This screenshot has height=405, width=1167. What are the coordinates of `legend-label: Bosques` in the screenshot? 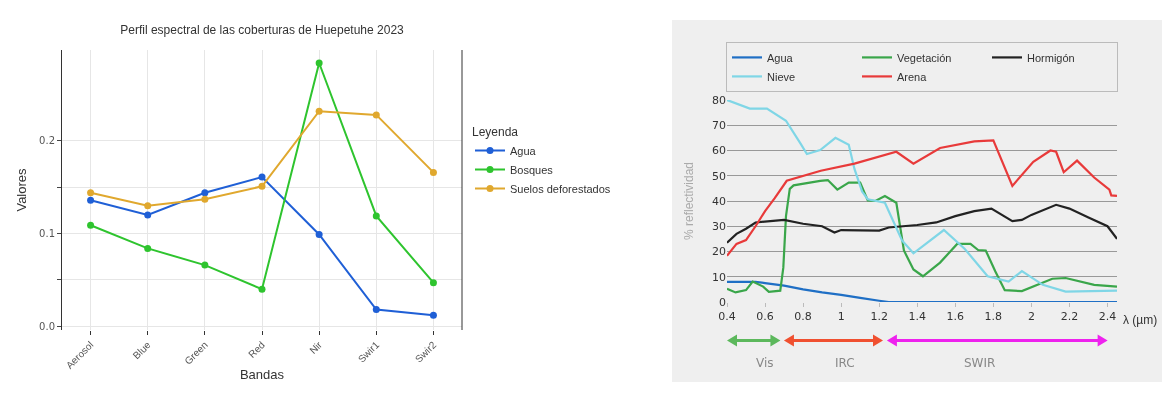 It's located at (532, 169).